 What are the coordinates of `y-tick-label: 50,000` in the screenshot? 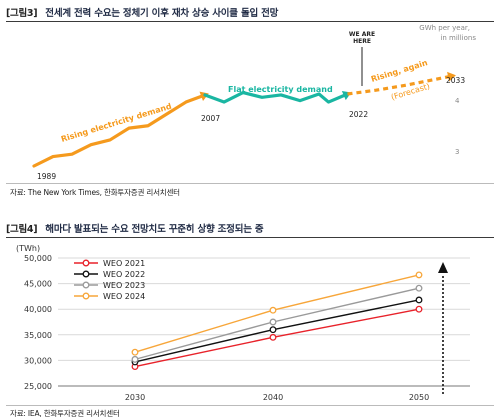 It's located at (38, 258).